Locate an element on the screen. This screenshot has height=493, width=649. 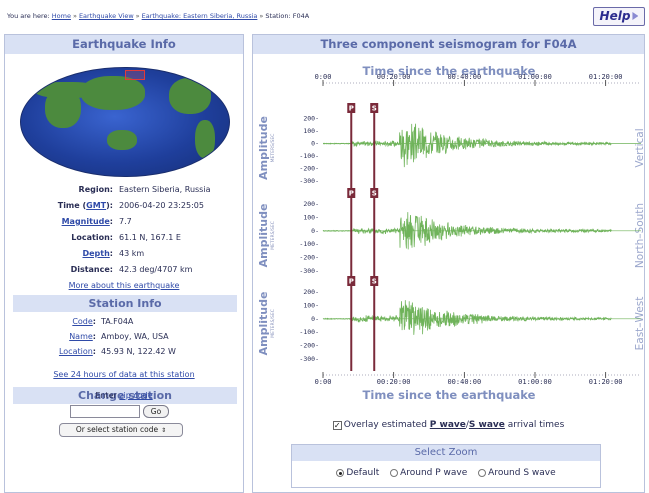
depth-label-wrap: Depth: is located at coordinates (97, 253).